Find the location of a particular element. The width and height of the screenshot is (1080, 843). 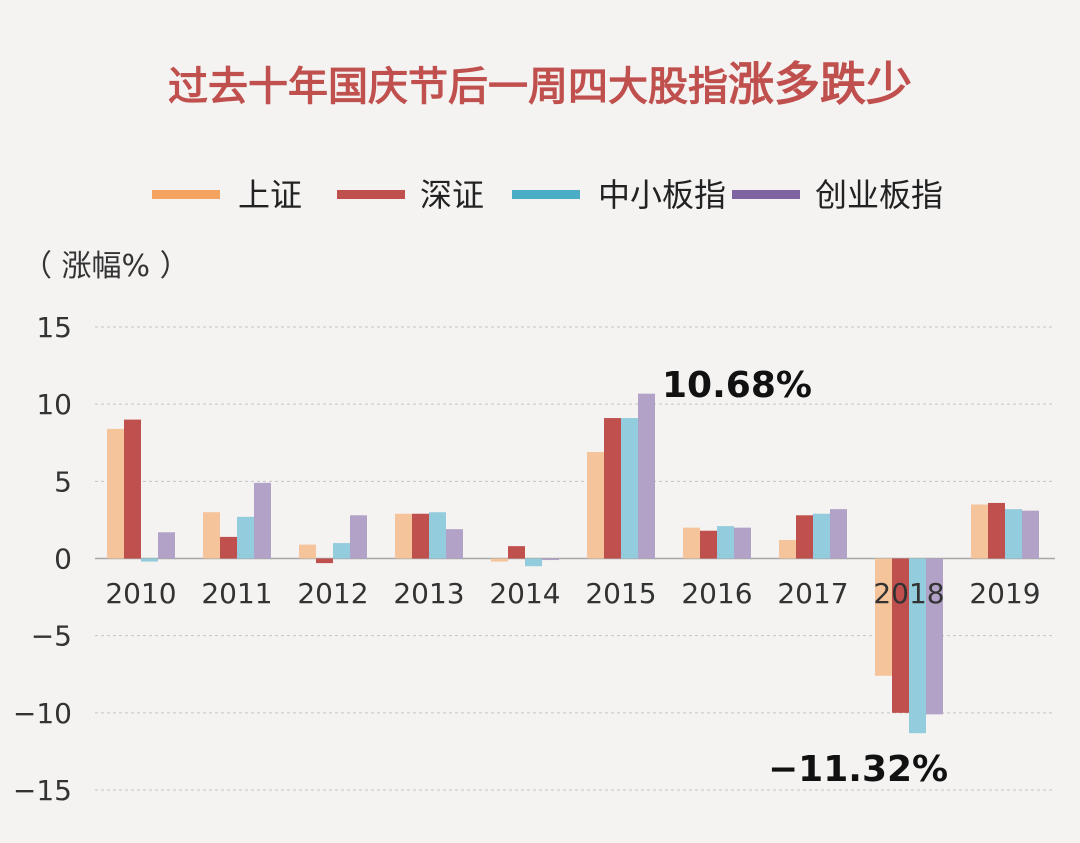

bar-2010-上证 is located at coordinates (115, 493).